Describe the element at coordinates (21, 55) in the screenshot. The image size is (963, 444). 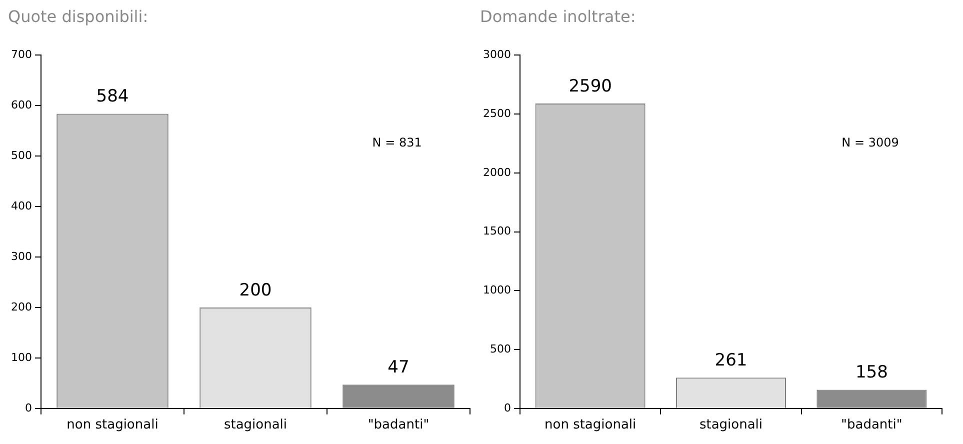
I see `y-tick-label: 700` at that location.